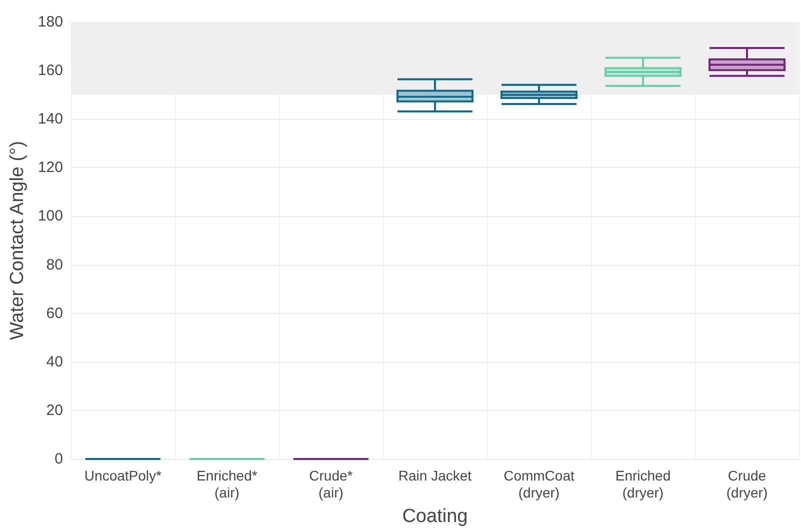  What do you see at coordinates (227, 484) in the screenshot?
I see `x-tick-label: Enriched* (air)` at bounding box center [227, 484].